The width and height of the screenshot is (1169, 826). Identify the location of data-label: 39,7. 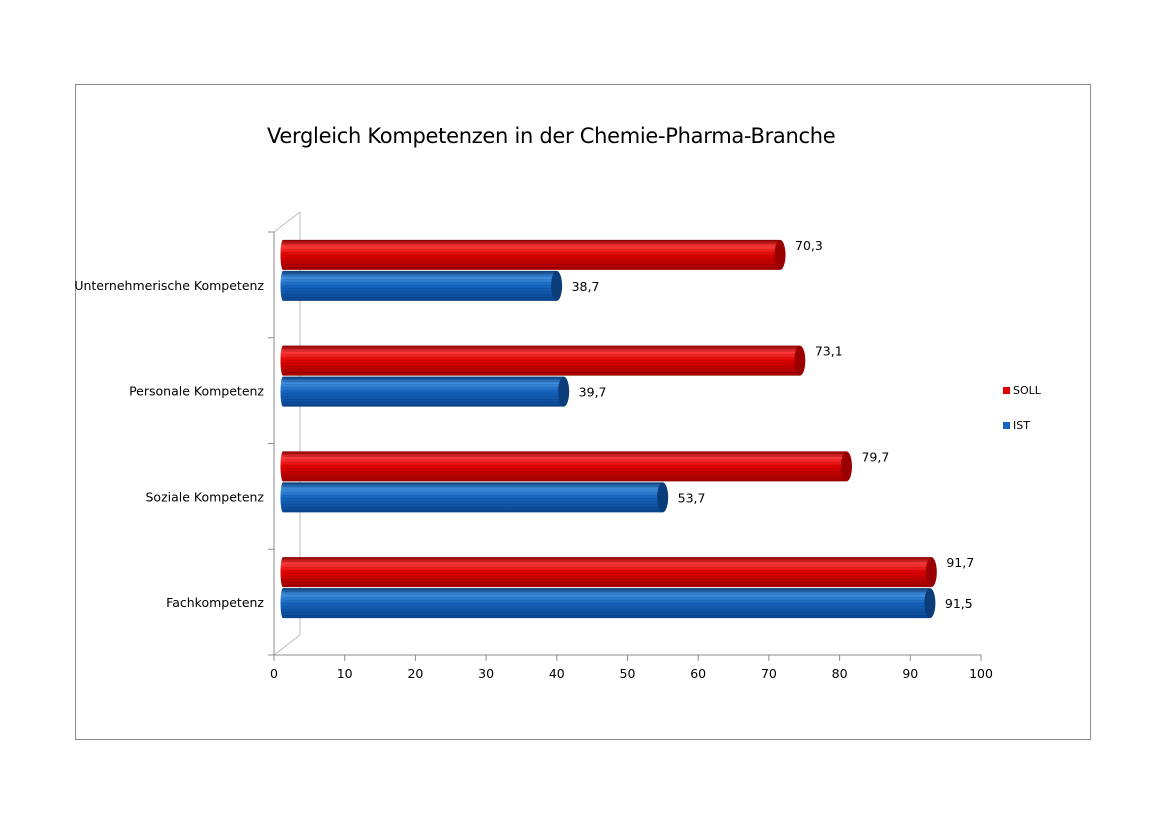
(593, 392).